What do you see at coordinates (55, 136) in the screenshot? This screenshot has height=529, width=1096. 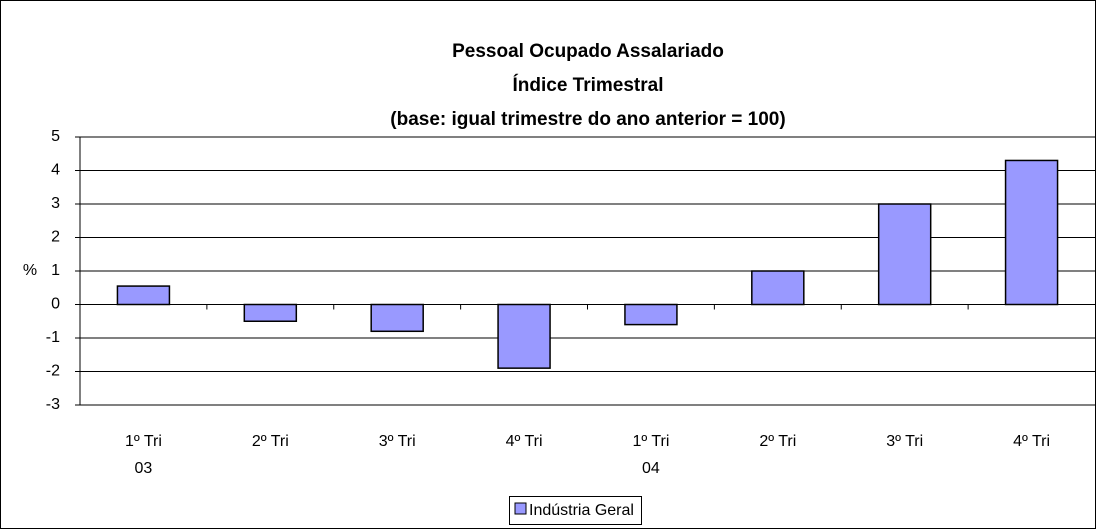 I see `y-tick-label: 5` at bounding box center [55, 136].